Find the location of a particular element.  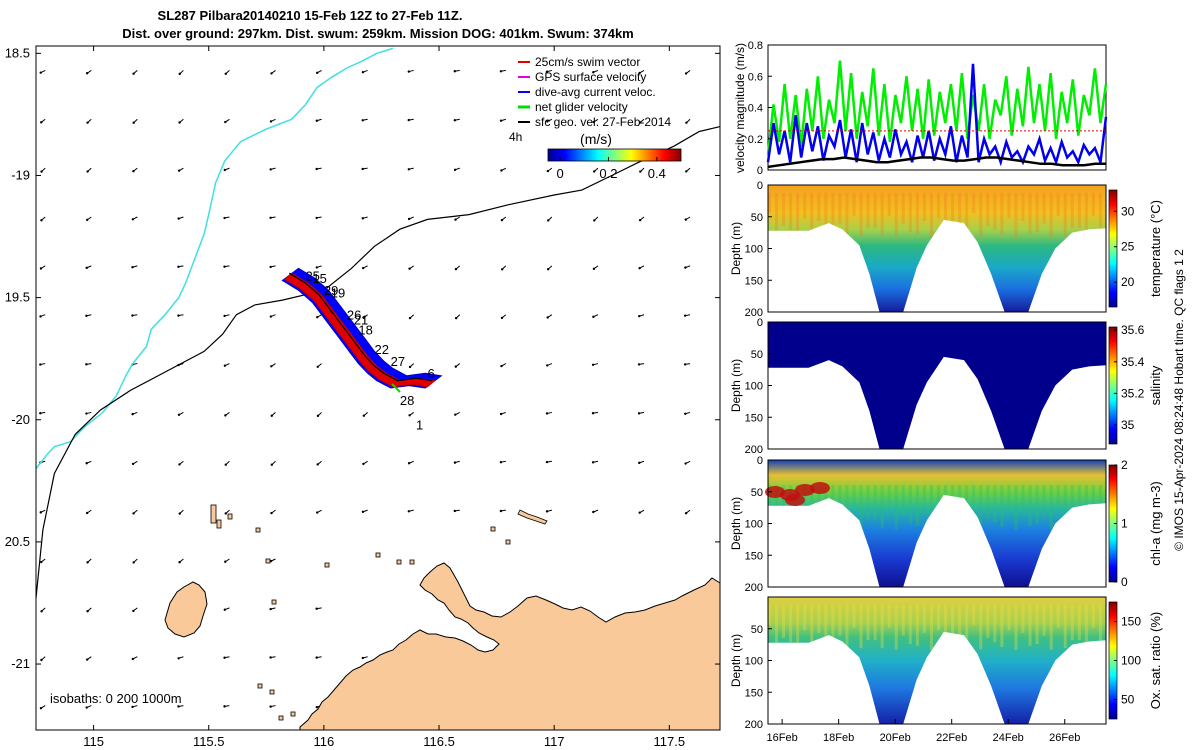

section-colorbar-tick-label: 1 is located at coordinates (1124, 524).